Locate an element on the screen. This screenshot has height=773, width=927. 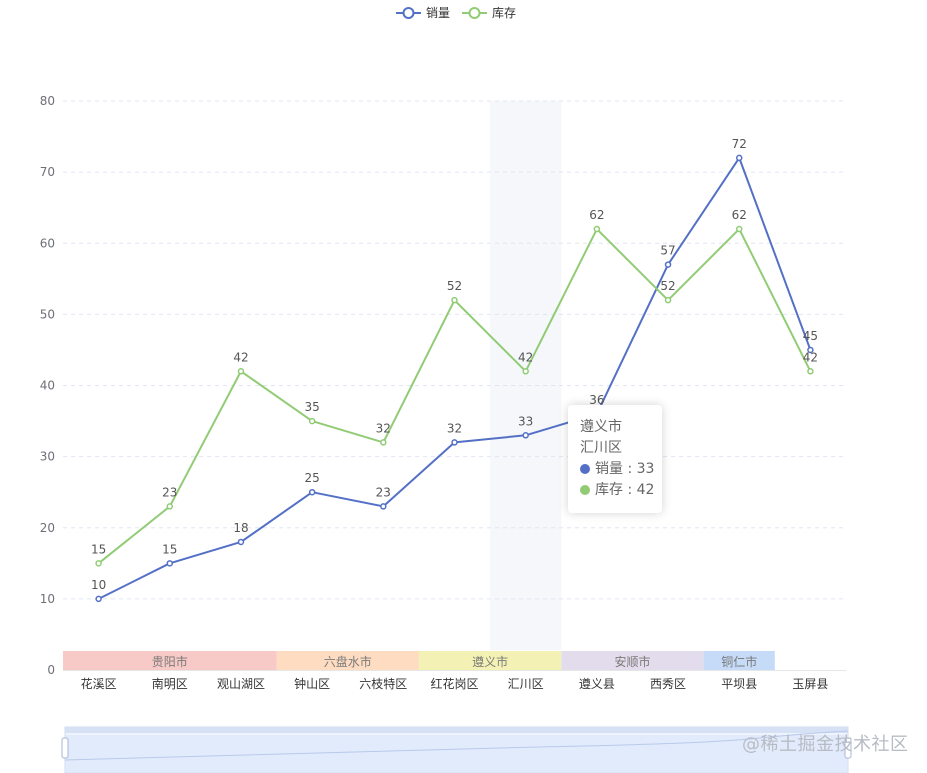
y-tick-label: 80 is located at coordinates (47, 101).